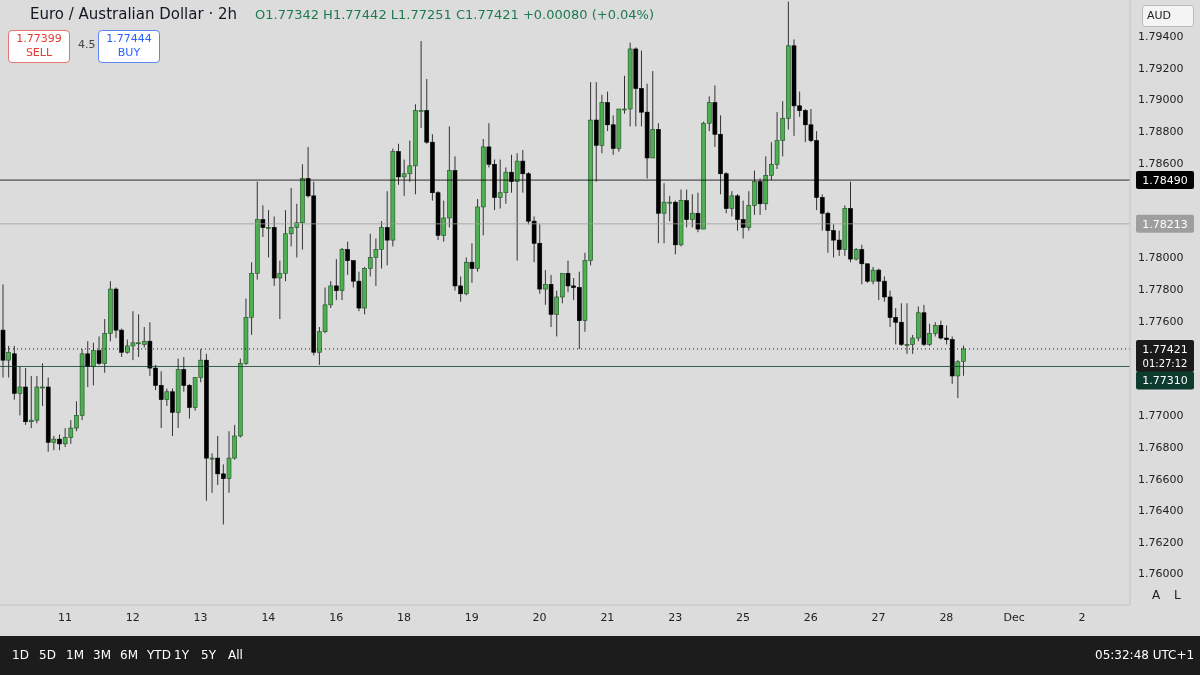 Image resolution: width=1200 pixels, height=675 pixels. What do you see at coordinates (1082, 617) in the screenshot?
I see `x-tick-label: 2` at bounding box center [1082, 617].